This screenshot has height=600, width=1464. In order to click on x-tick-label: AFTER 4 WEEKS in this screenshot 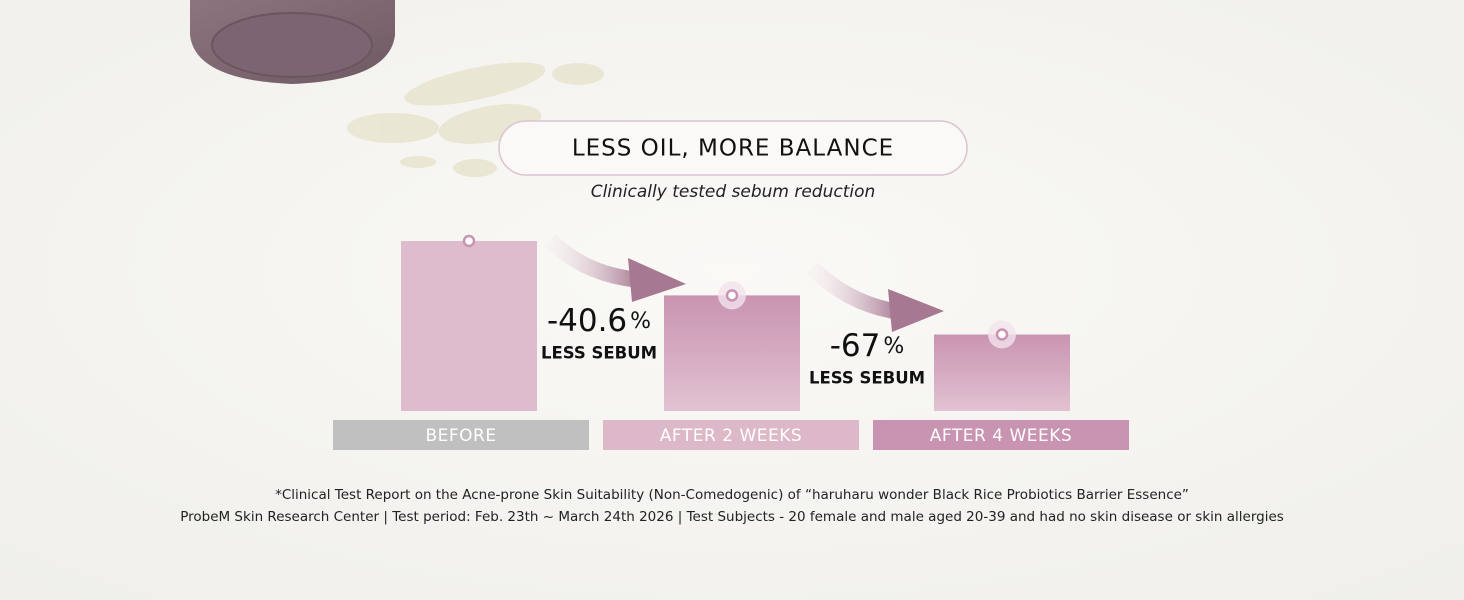, I will do `click(1001, 436)`.